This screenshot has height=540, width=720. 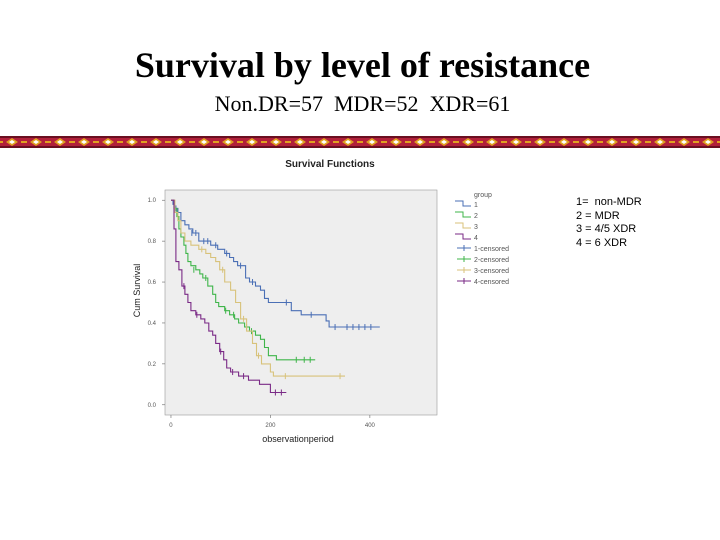 What do you see at coordinates (362, 103) in the screenshot?
I see `slide-subtitle: Non.DR=57 MDR=52 XDR=61` at bounding box center [362, 103].